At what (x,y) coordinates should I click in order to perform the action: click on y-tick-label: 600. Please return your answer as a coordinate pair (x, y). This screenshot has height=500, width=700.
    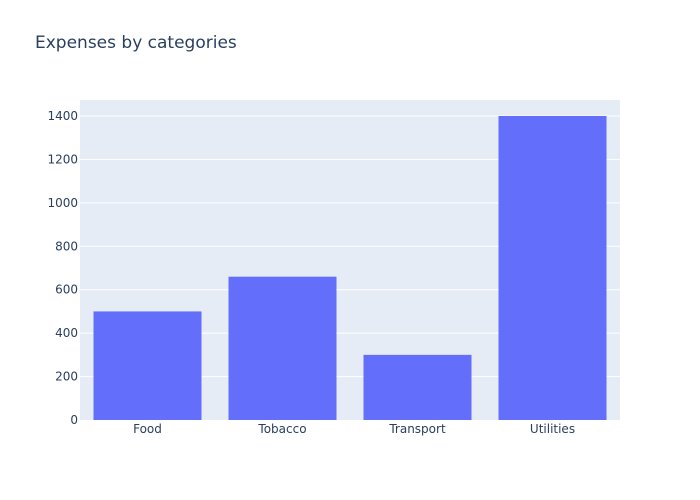
    Looking at the image, I should click on (66, 290).